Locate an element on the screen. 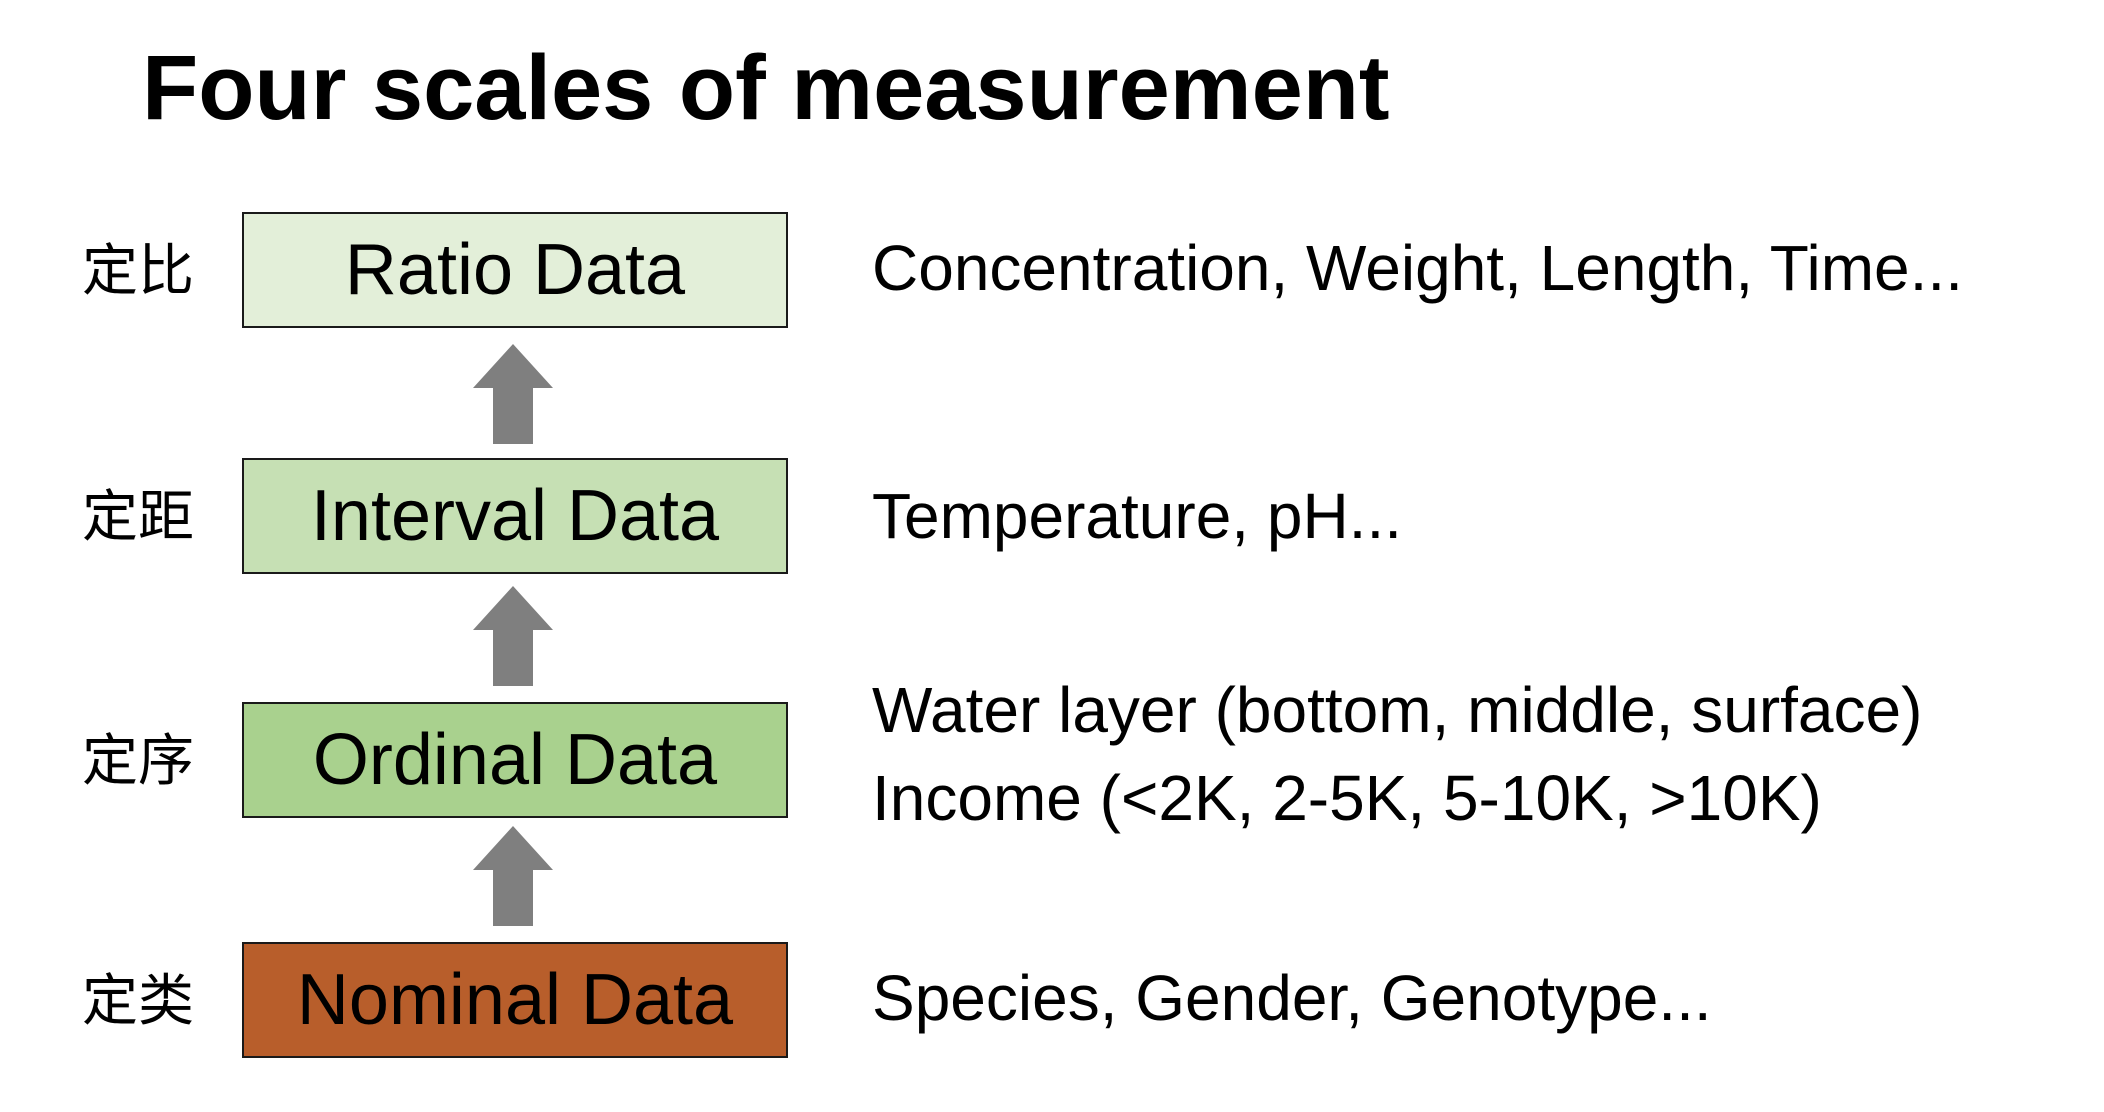  interval-data-box: Interval Data is located at coordinates (515, 516).